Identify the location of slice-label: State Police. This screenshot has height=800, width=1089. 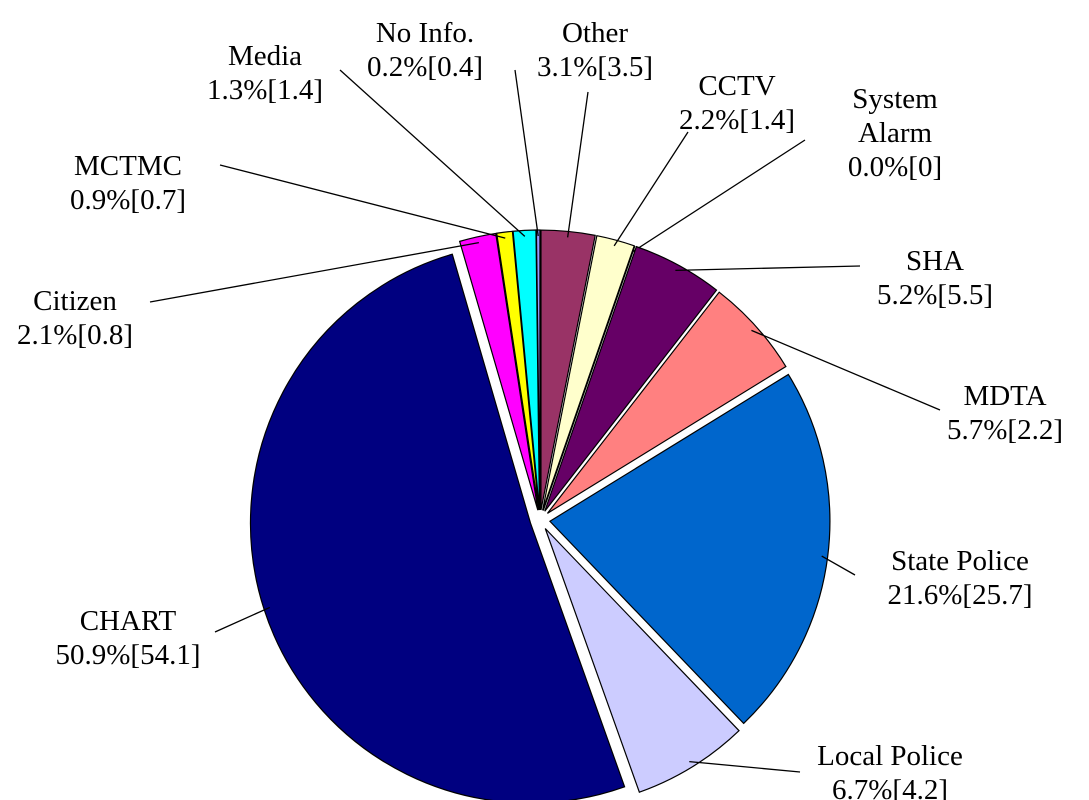
(960, 561).